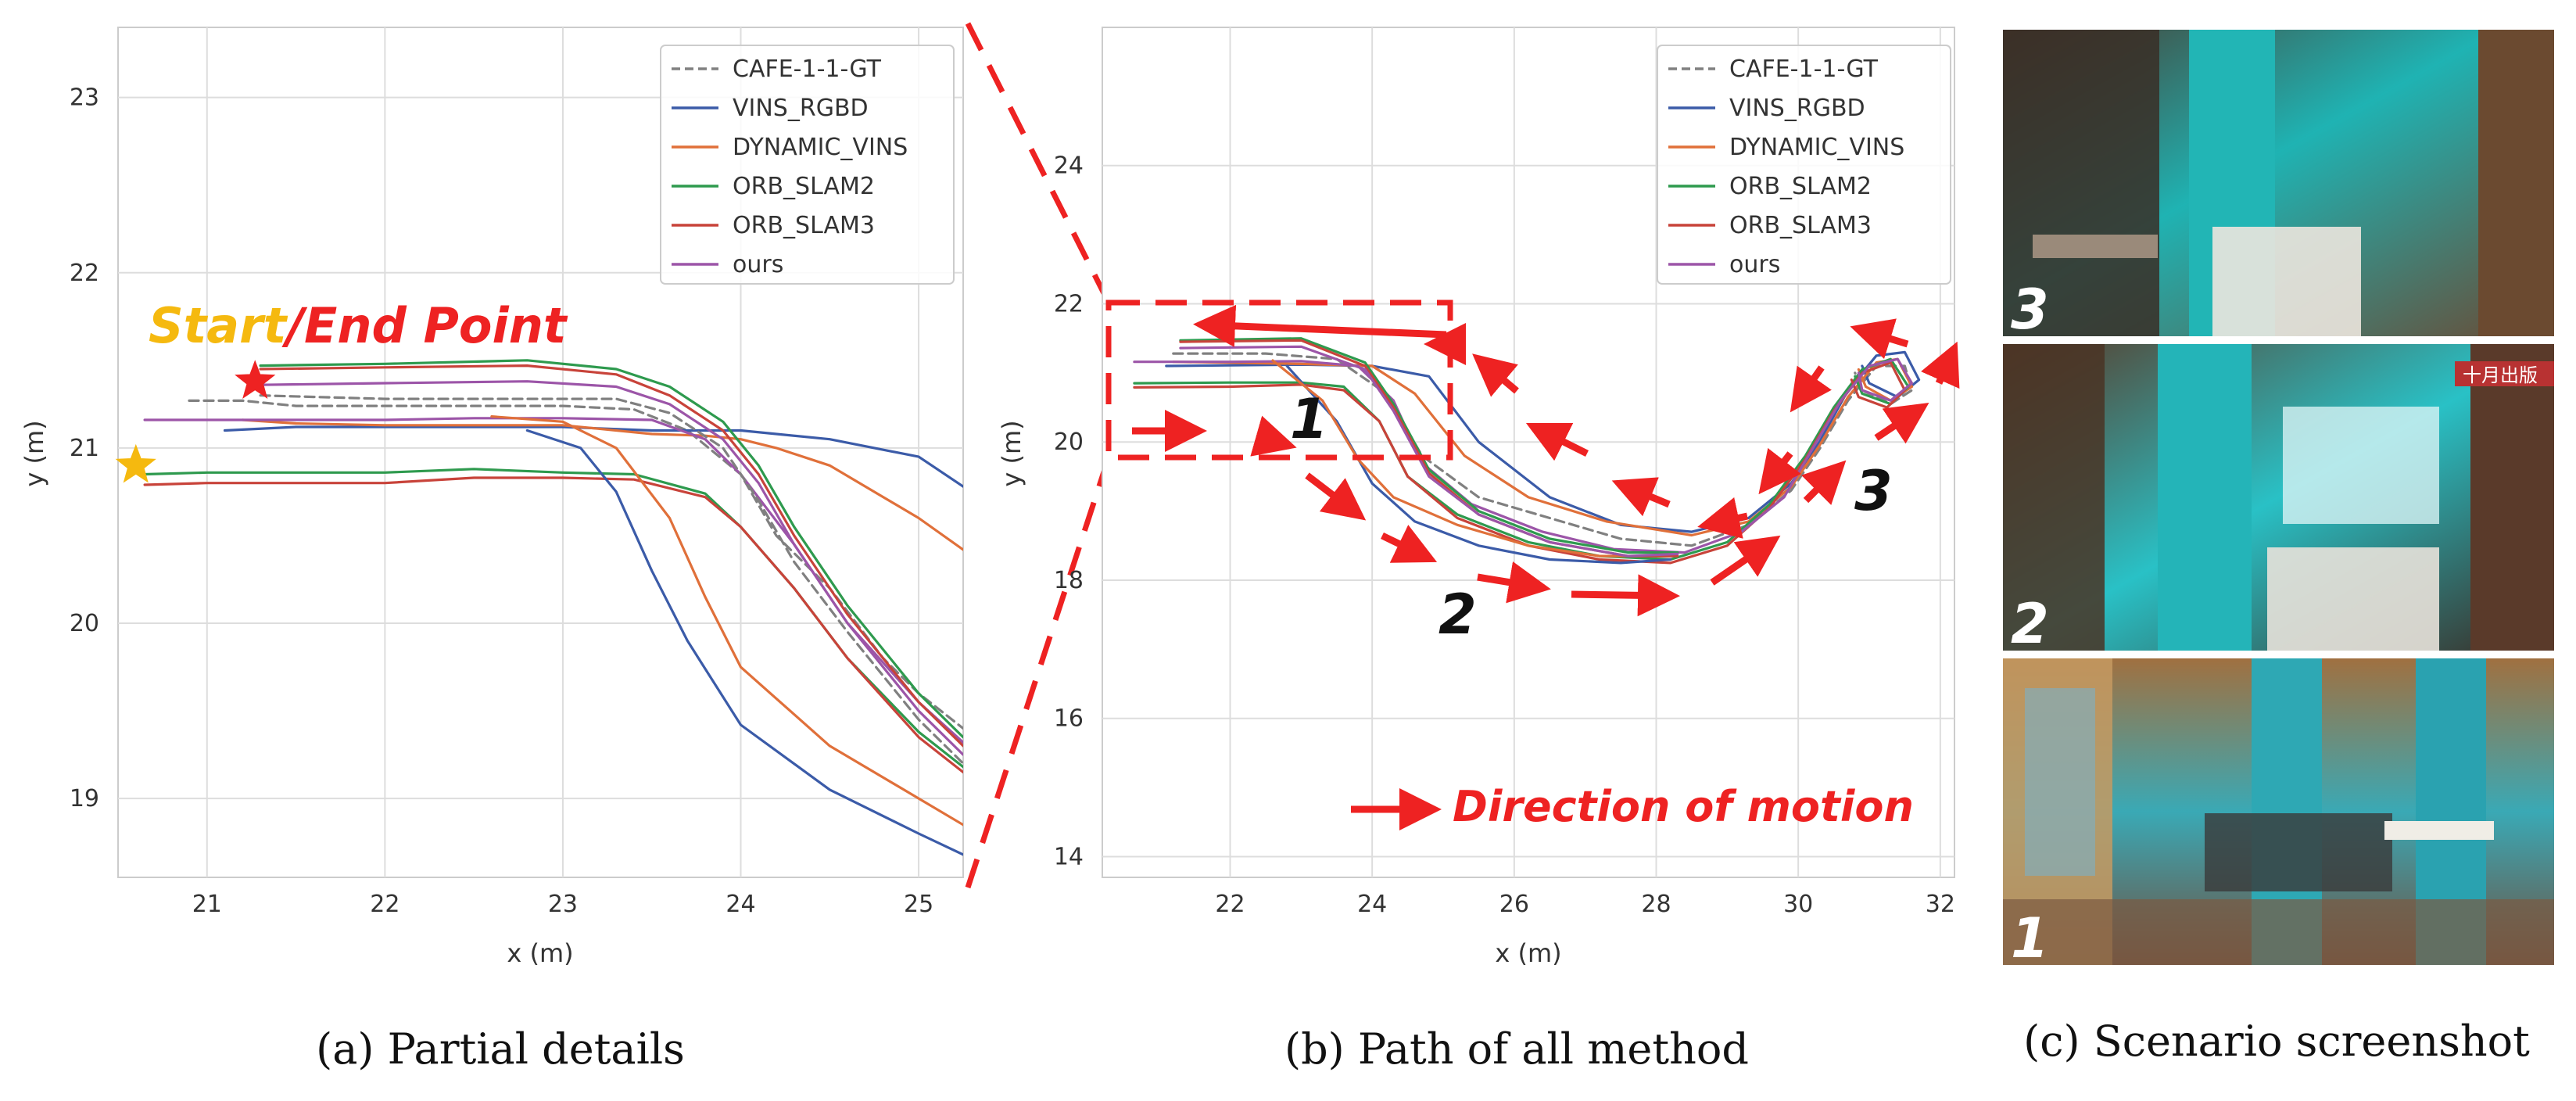  I want to click on y-tick-label: 23, so click(84, 98).